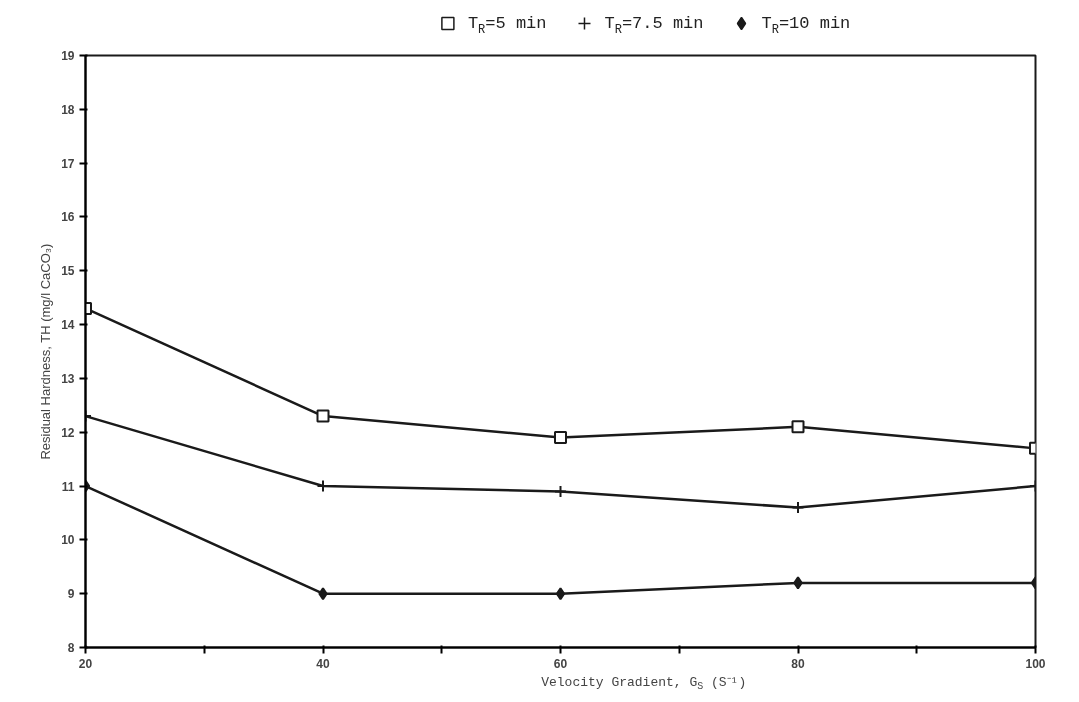 The width and height of the screenshot is (1079, 702). What do you see at coordinates (68, 325) in the screenshot?
I see `y-tick-label: 14` at bounding box center [68, 325].